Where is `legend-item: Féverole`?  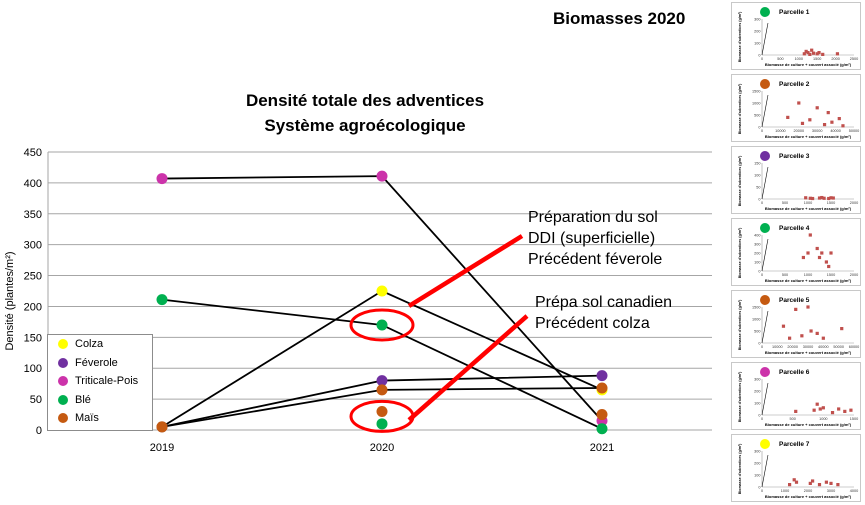
legend-item: Féverole is located at coordinates (100, 363).